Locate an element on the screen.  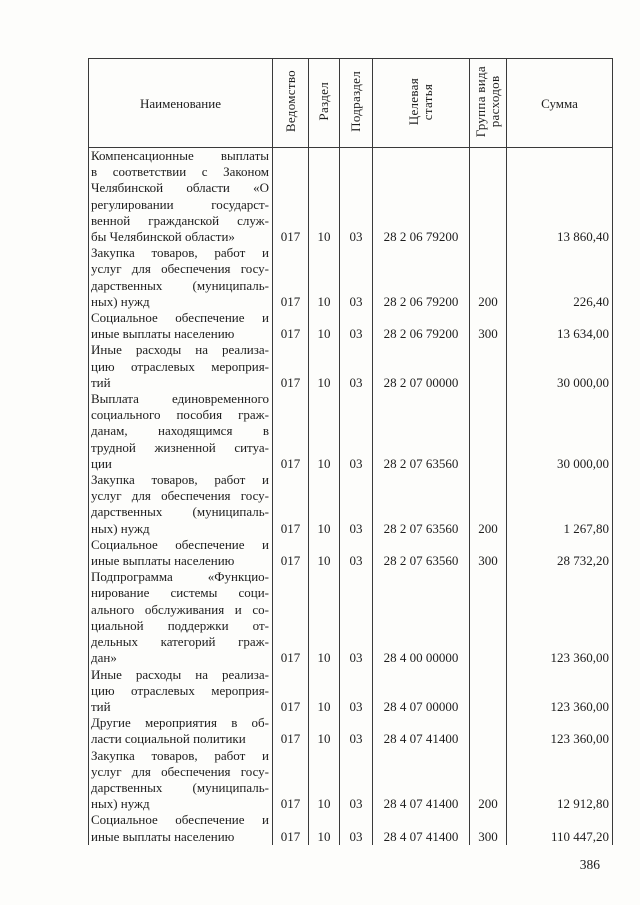
cell-summa: 30 000,00 is located at coordinates (559, 432).